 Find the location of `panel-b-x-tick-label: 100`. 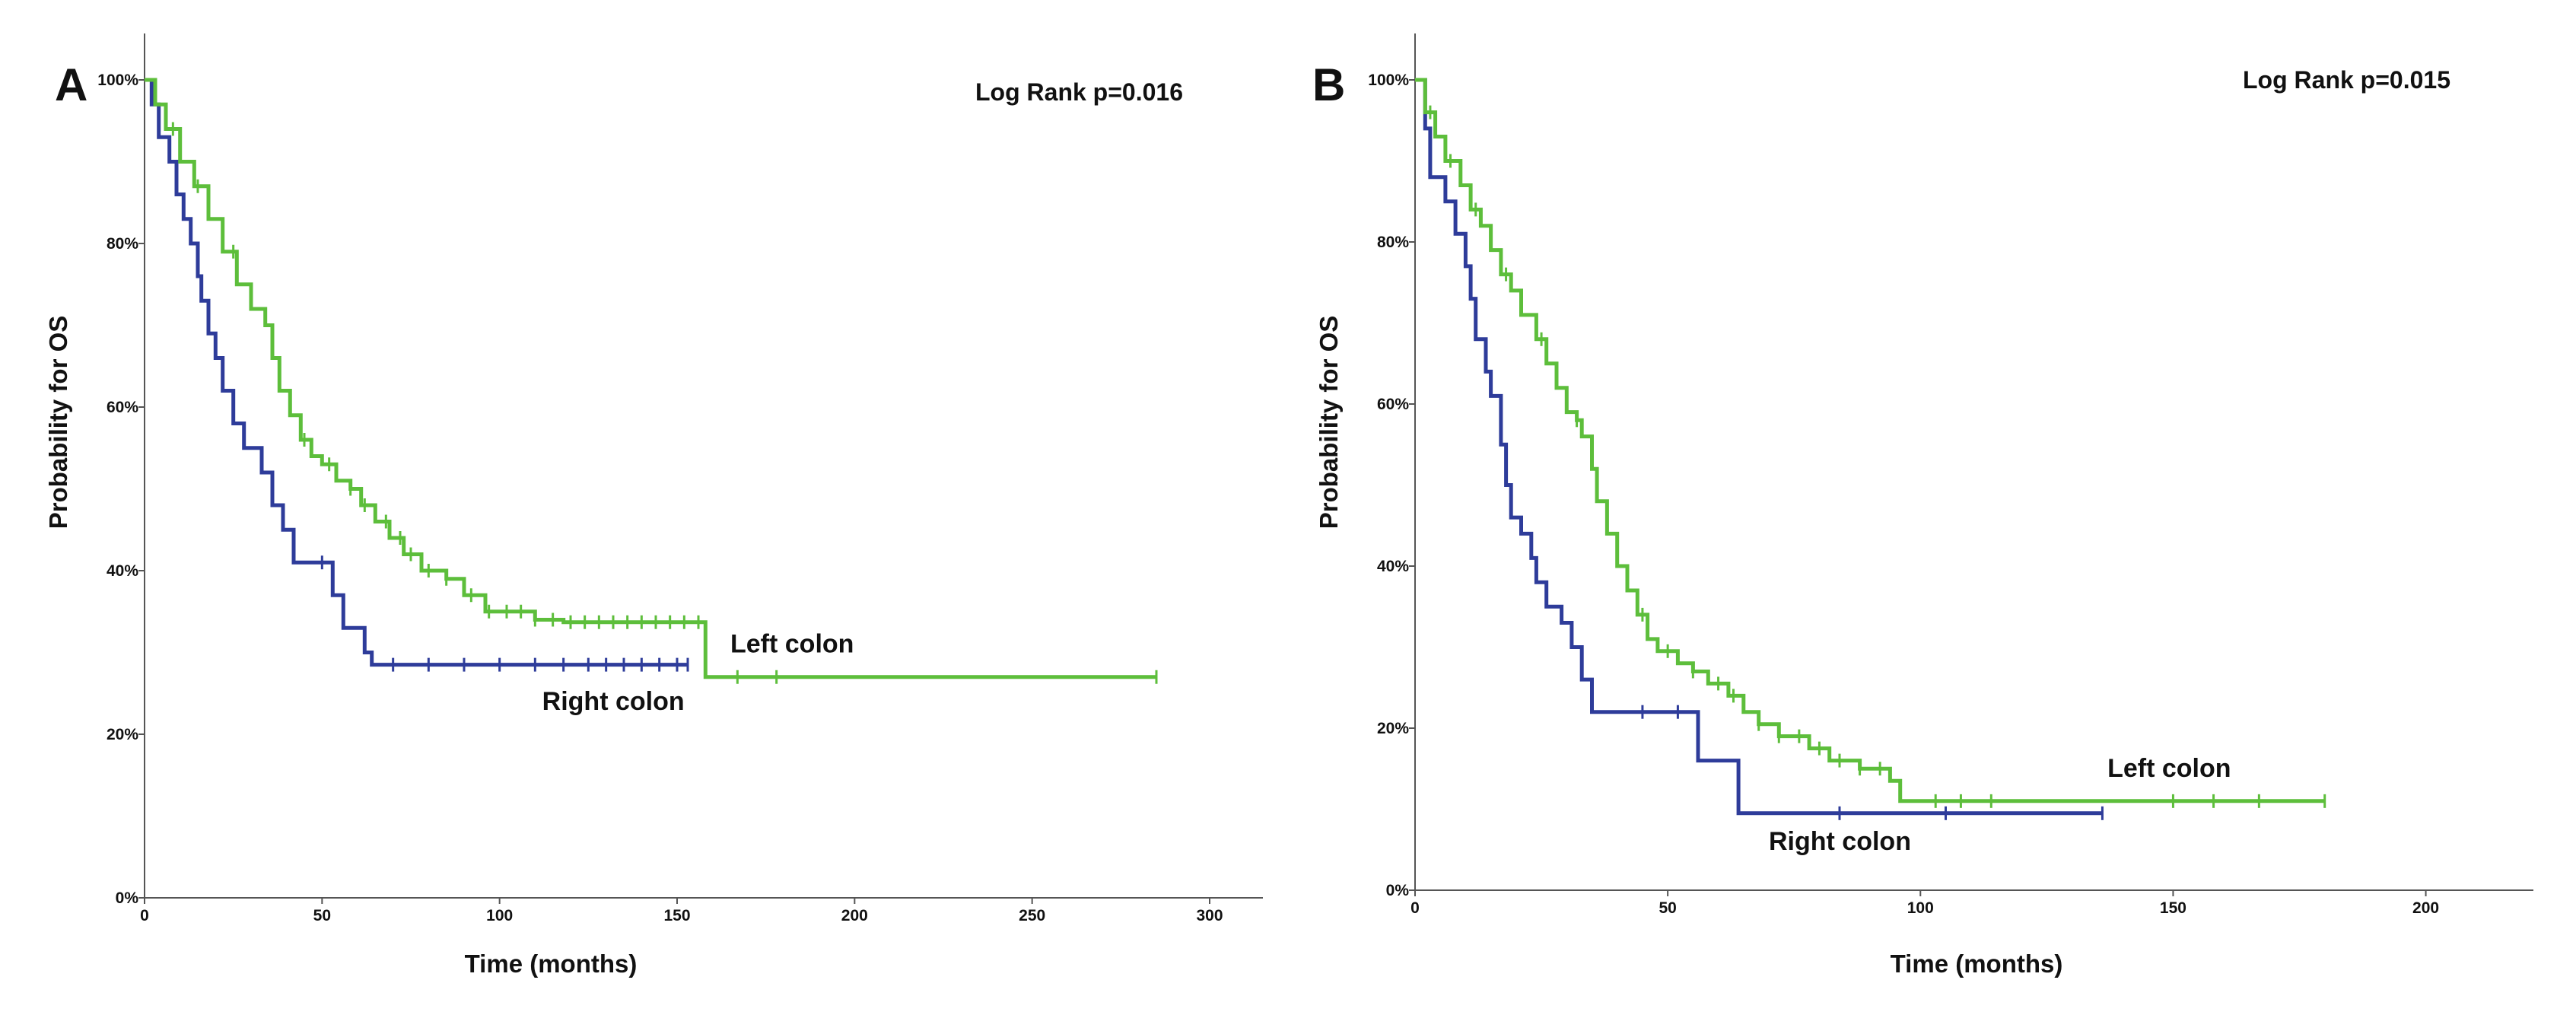

panel-b-x-tick-label: 100 is located at coordinates (1921, 908).